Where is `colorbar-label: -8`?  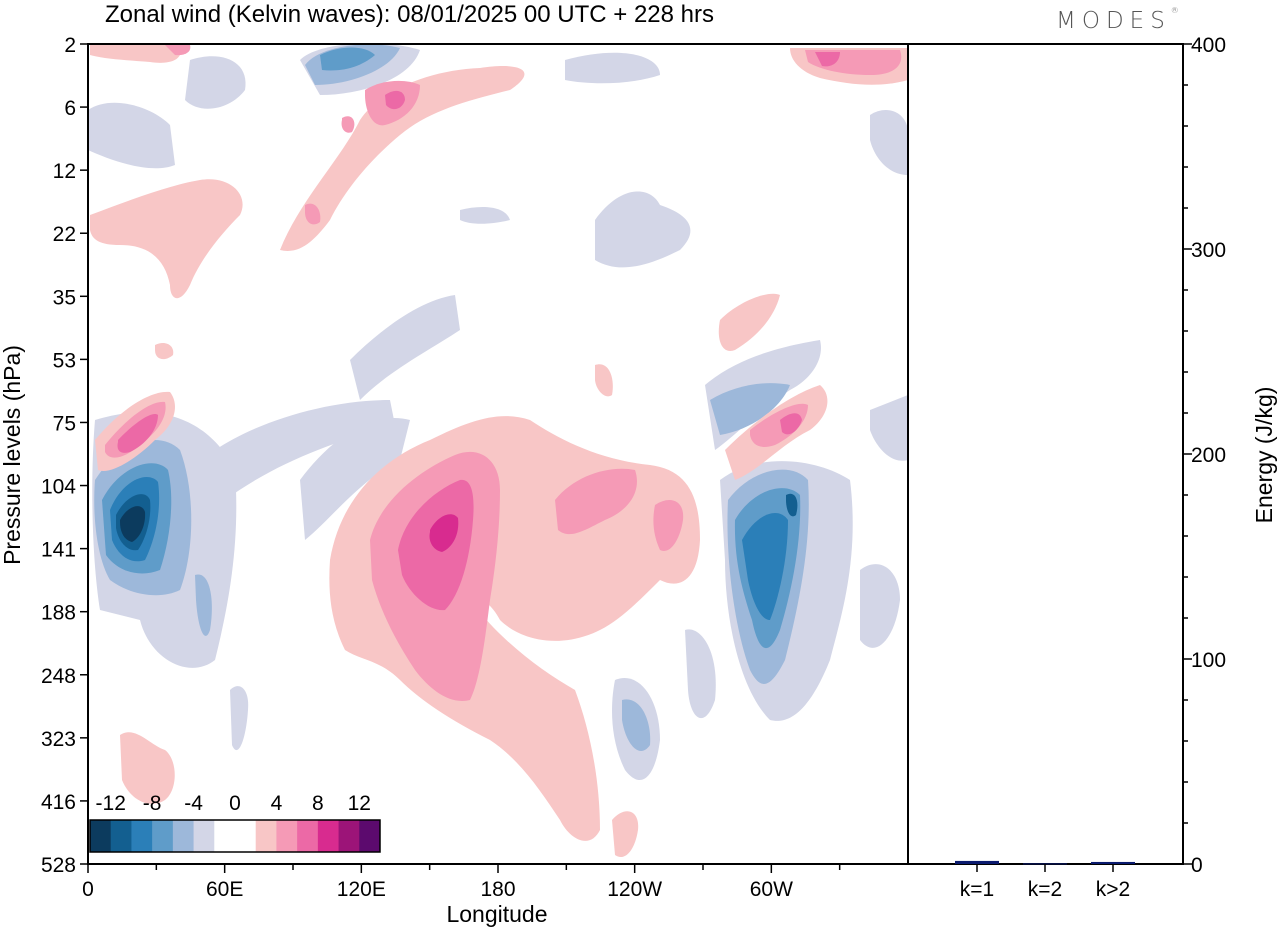
colorbar-label: -8 is located at coordinates (152, 803).